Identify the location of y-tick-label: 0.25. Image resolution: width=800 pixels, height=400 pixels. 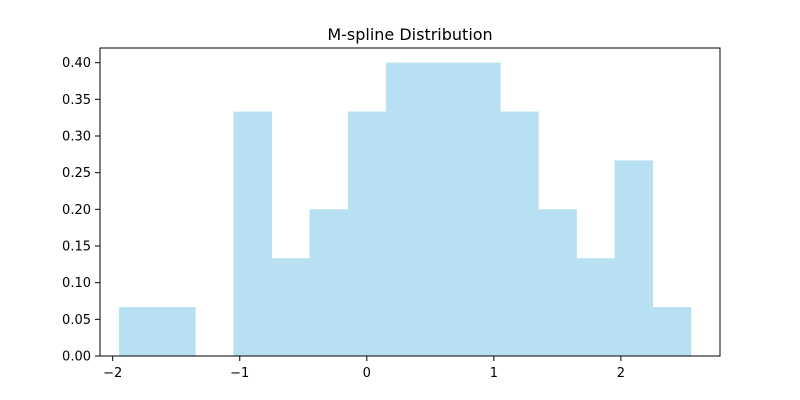
(76, 173).